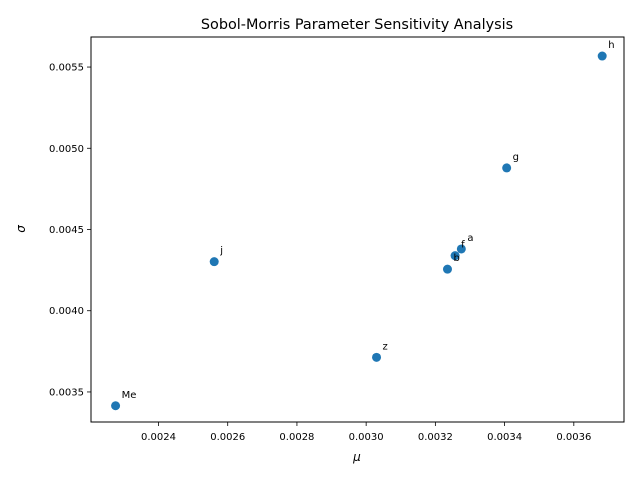 Image resolution: width=640 pixels, height=480 pixels. Describe the element at coordinates (435, 437) in the screenshot. I see `x-tick-label: 0.0032` at that location.